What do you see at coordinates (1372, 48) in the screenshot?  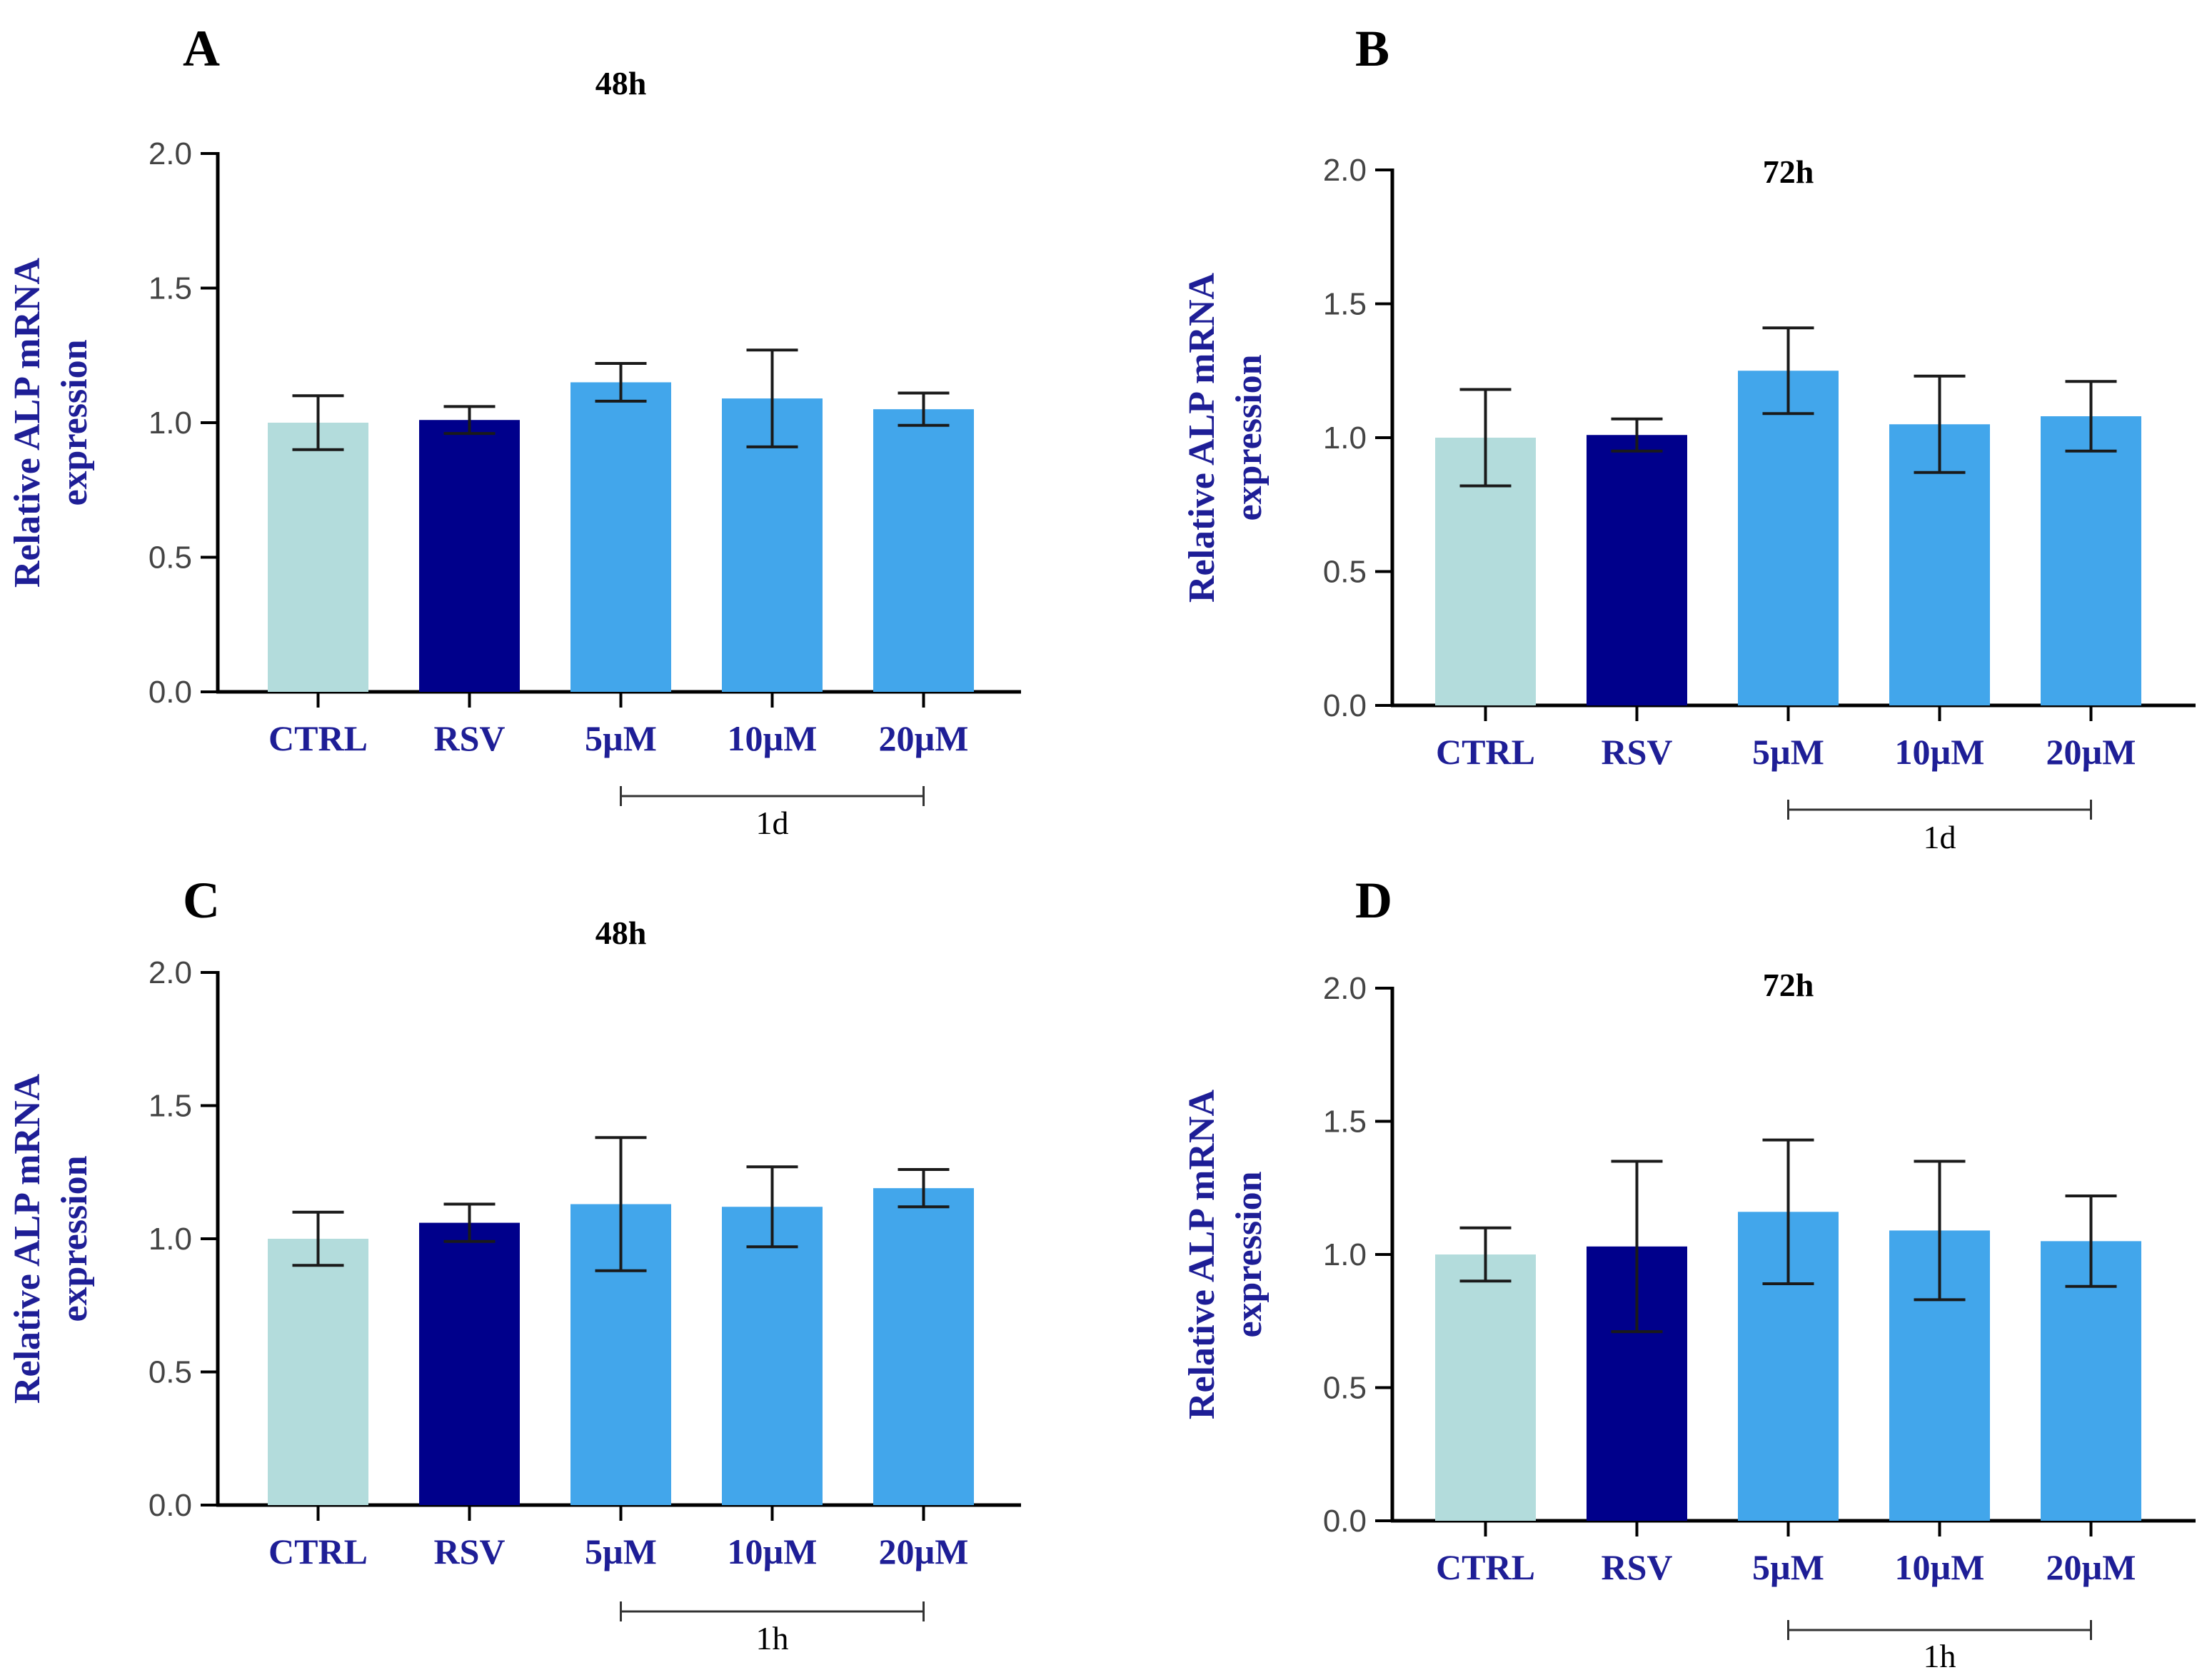 I see `panel-letter: B` at bounding box center [1372, 48].